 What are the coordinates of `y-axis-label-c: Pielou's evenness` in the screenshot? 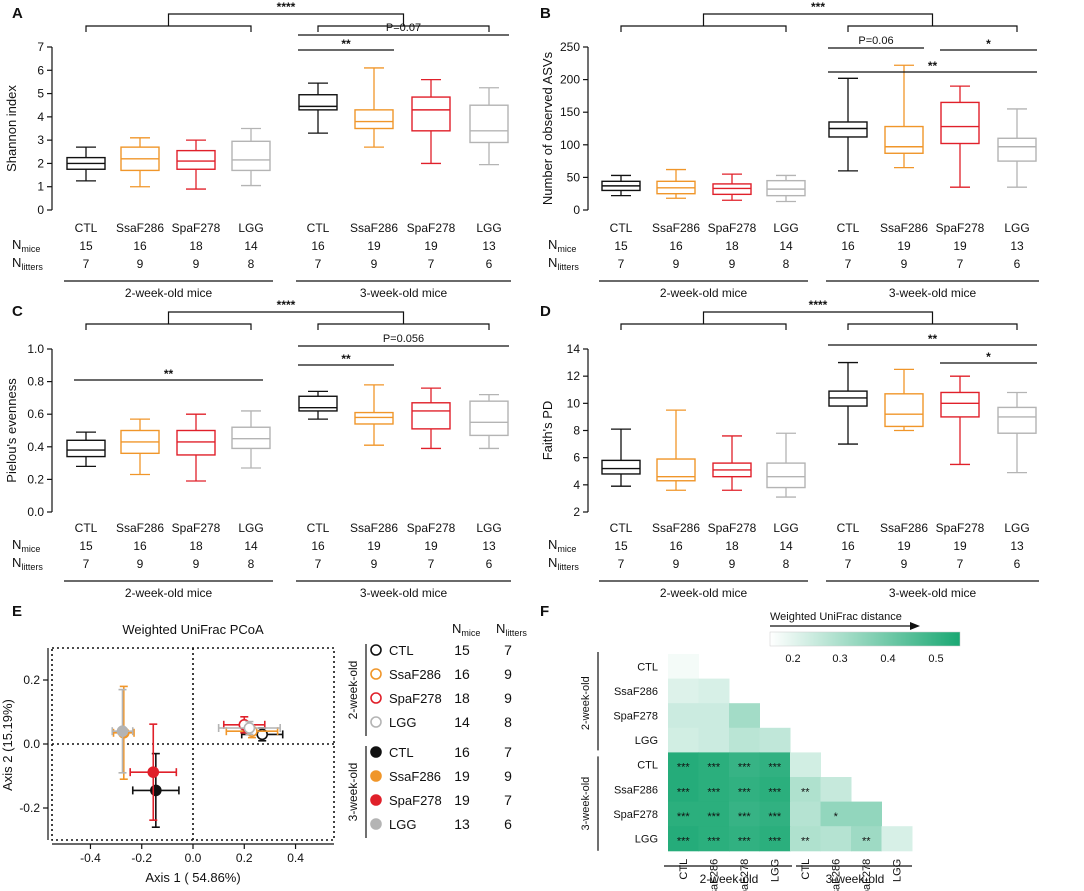 It's located at (11, 430).